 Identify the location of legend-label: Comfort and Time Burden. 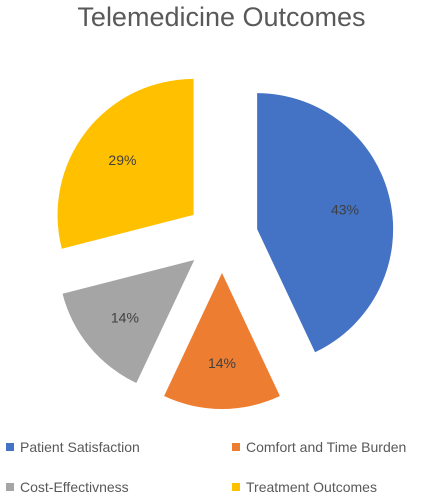
(326, 447).